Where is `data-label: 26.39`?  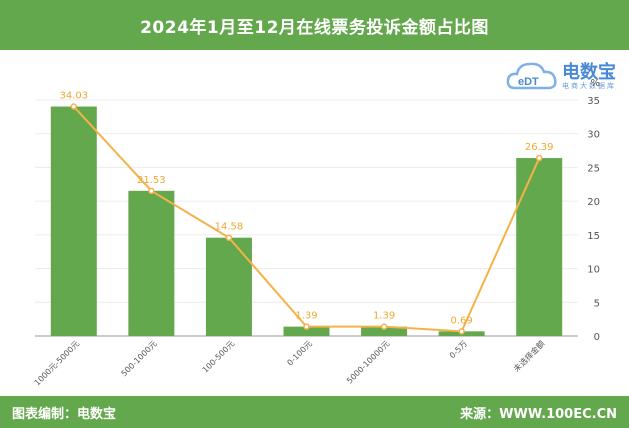 data-label: 26.39 is located at coordinates (539, 147).